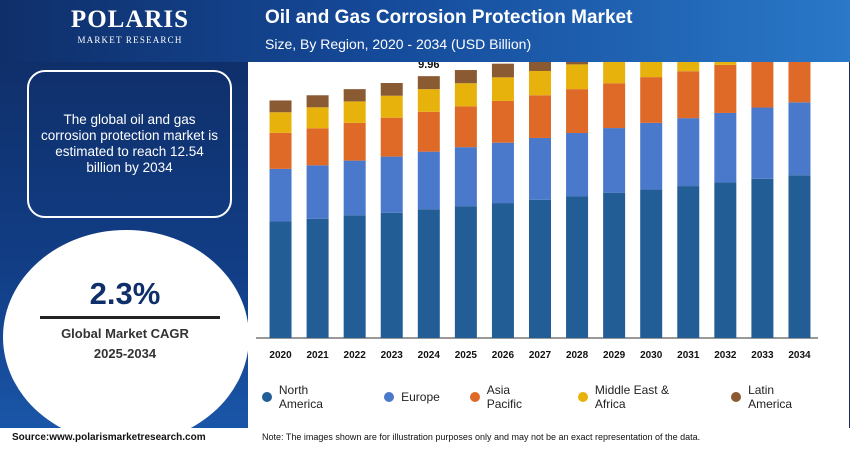  What do you see at coordinates (125, 344) in the screenshot?
I see `cagr-label: Global Market CAGR 2025-2034` at bounding box center [125, 344].